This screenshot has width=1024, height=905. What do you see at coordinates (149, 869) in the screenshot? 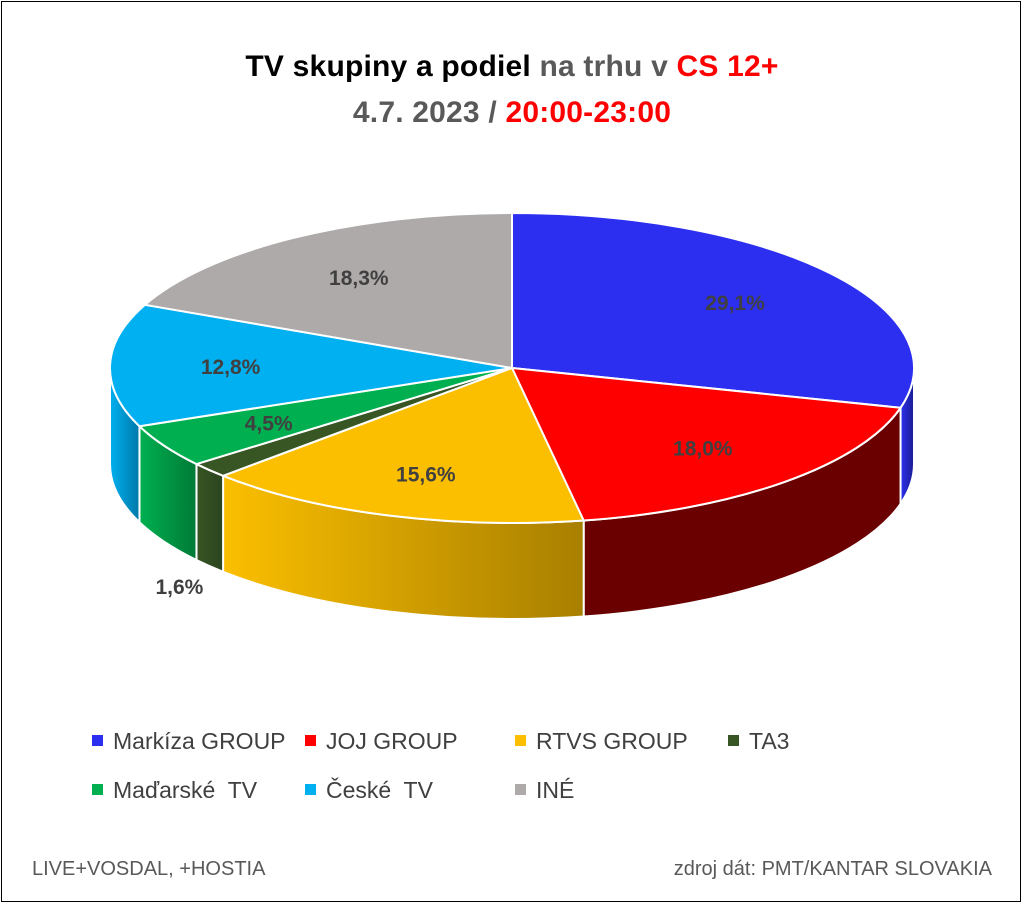
I see `footer-note: LIVE+VOSDAL, +HOSTIA` at bounding box center [149, 869].